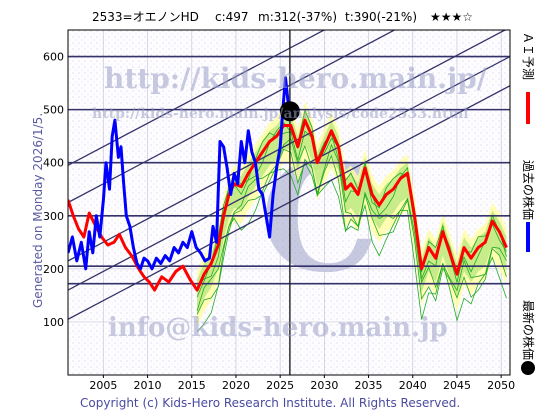 This screenshot has height=420, width=560. What do you see at coordinates (103, 385) in the screenshot?
I see `x-tick-label: 2005` at bounding box center [103, 385].